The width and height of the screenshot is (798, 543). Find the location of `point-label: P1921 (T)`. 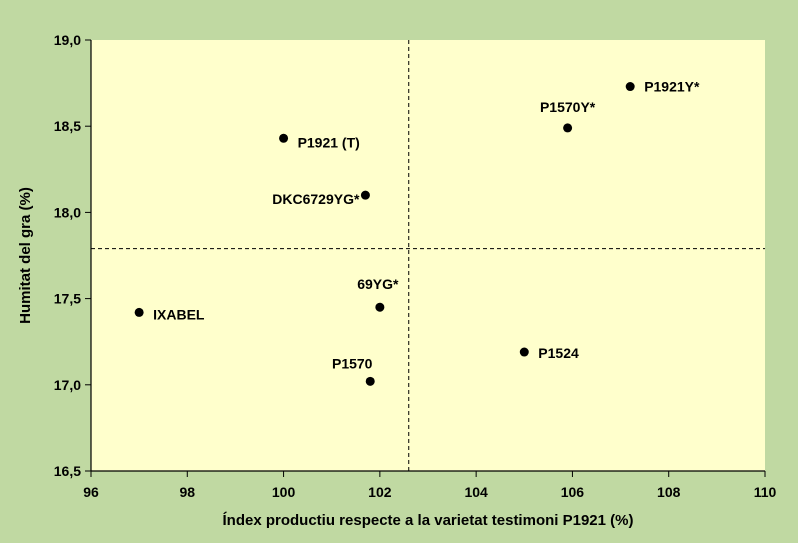

point-label: P1921 (T) is located at coordinates (329, 142).